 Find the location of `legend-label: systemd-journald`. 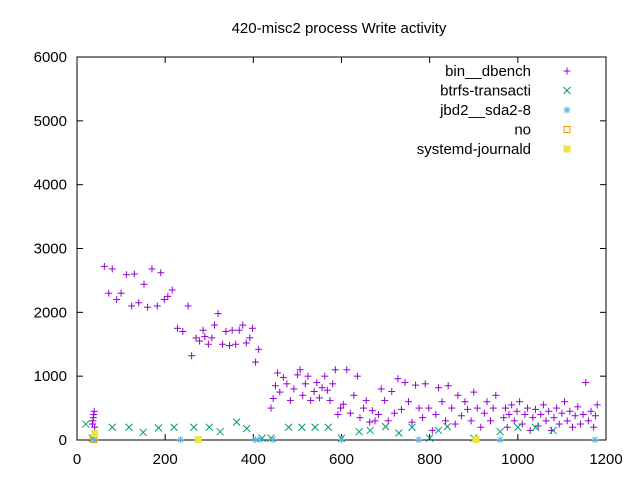

legend-label: systemd-journald is located at coordinates (474, 149).